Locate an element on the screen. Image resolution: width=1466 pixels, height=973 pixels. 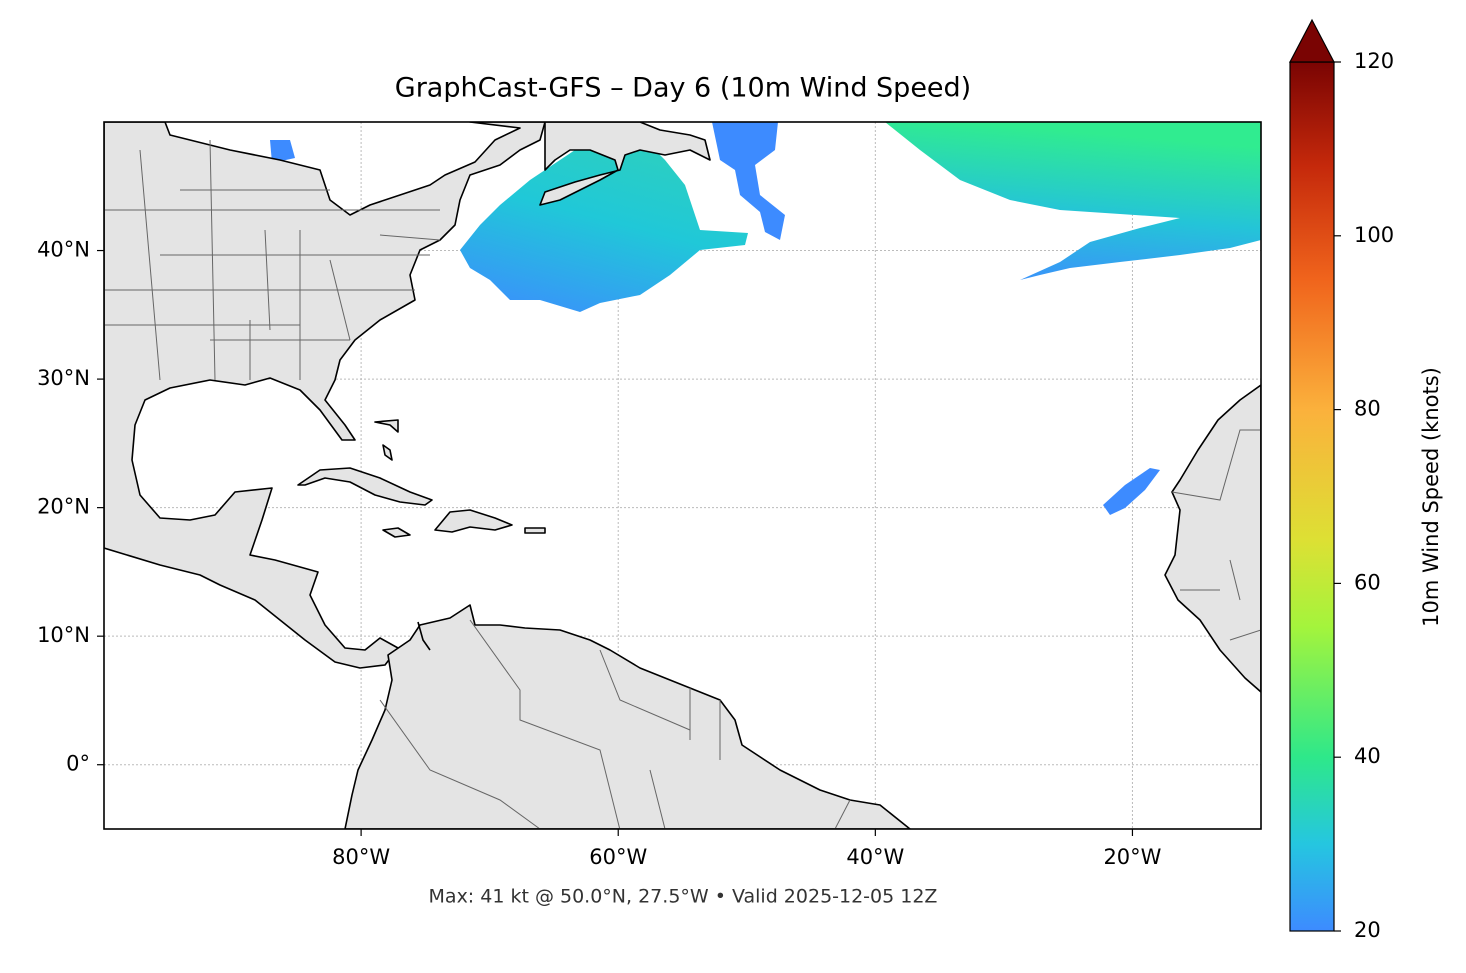
africa is located at coordinates (1212, 538).